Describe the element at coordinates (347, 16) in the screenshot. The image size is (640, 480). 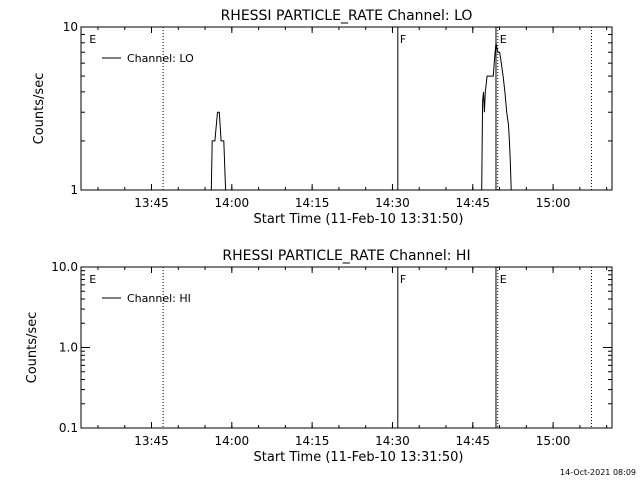
I see `chart-title: RHESSI PARTICLE_RATE Channel: LO` at that location.